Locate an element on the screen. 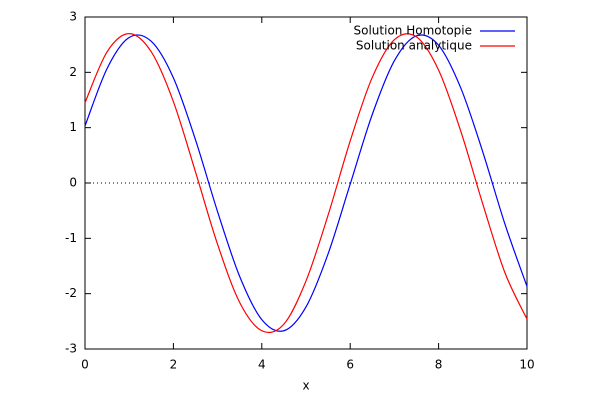  x-axis-label: x is located at coordinates (305, 386).